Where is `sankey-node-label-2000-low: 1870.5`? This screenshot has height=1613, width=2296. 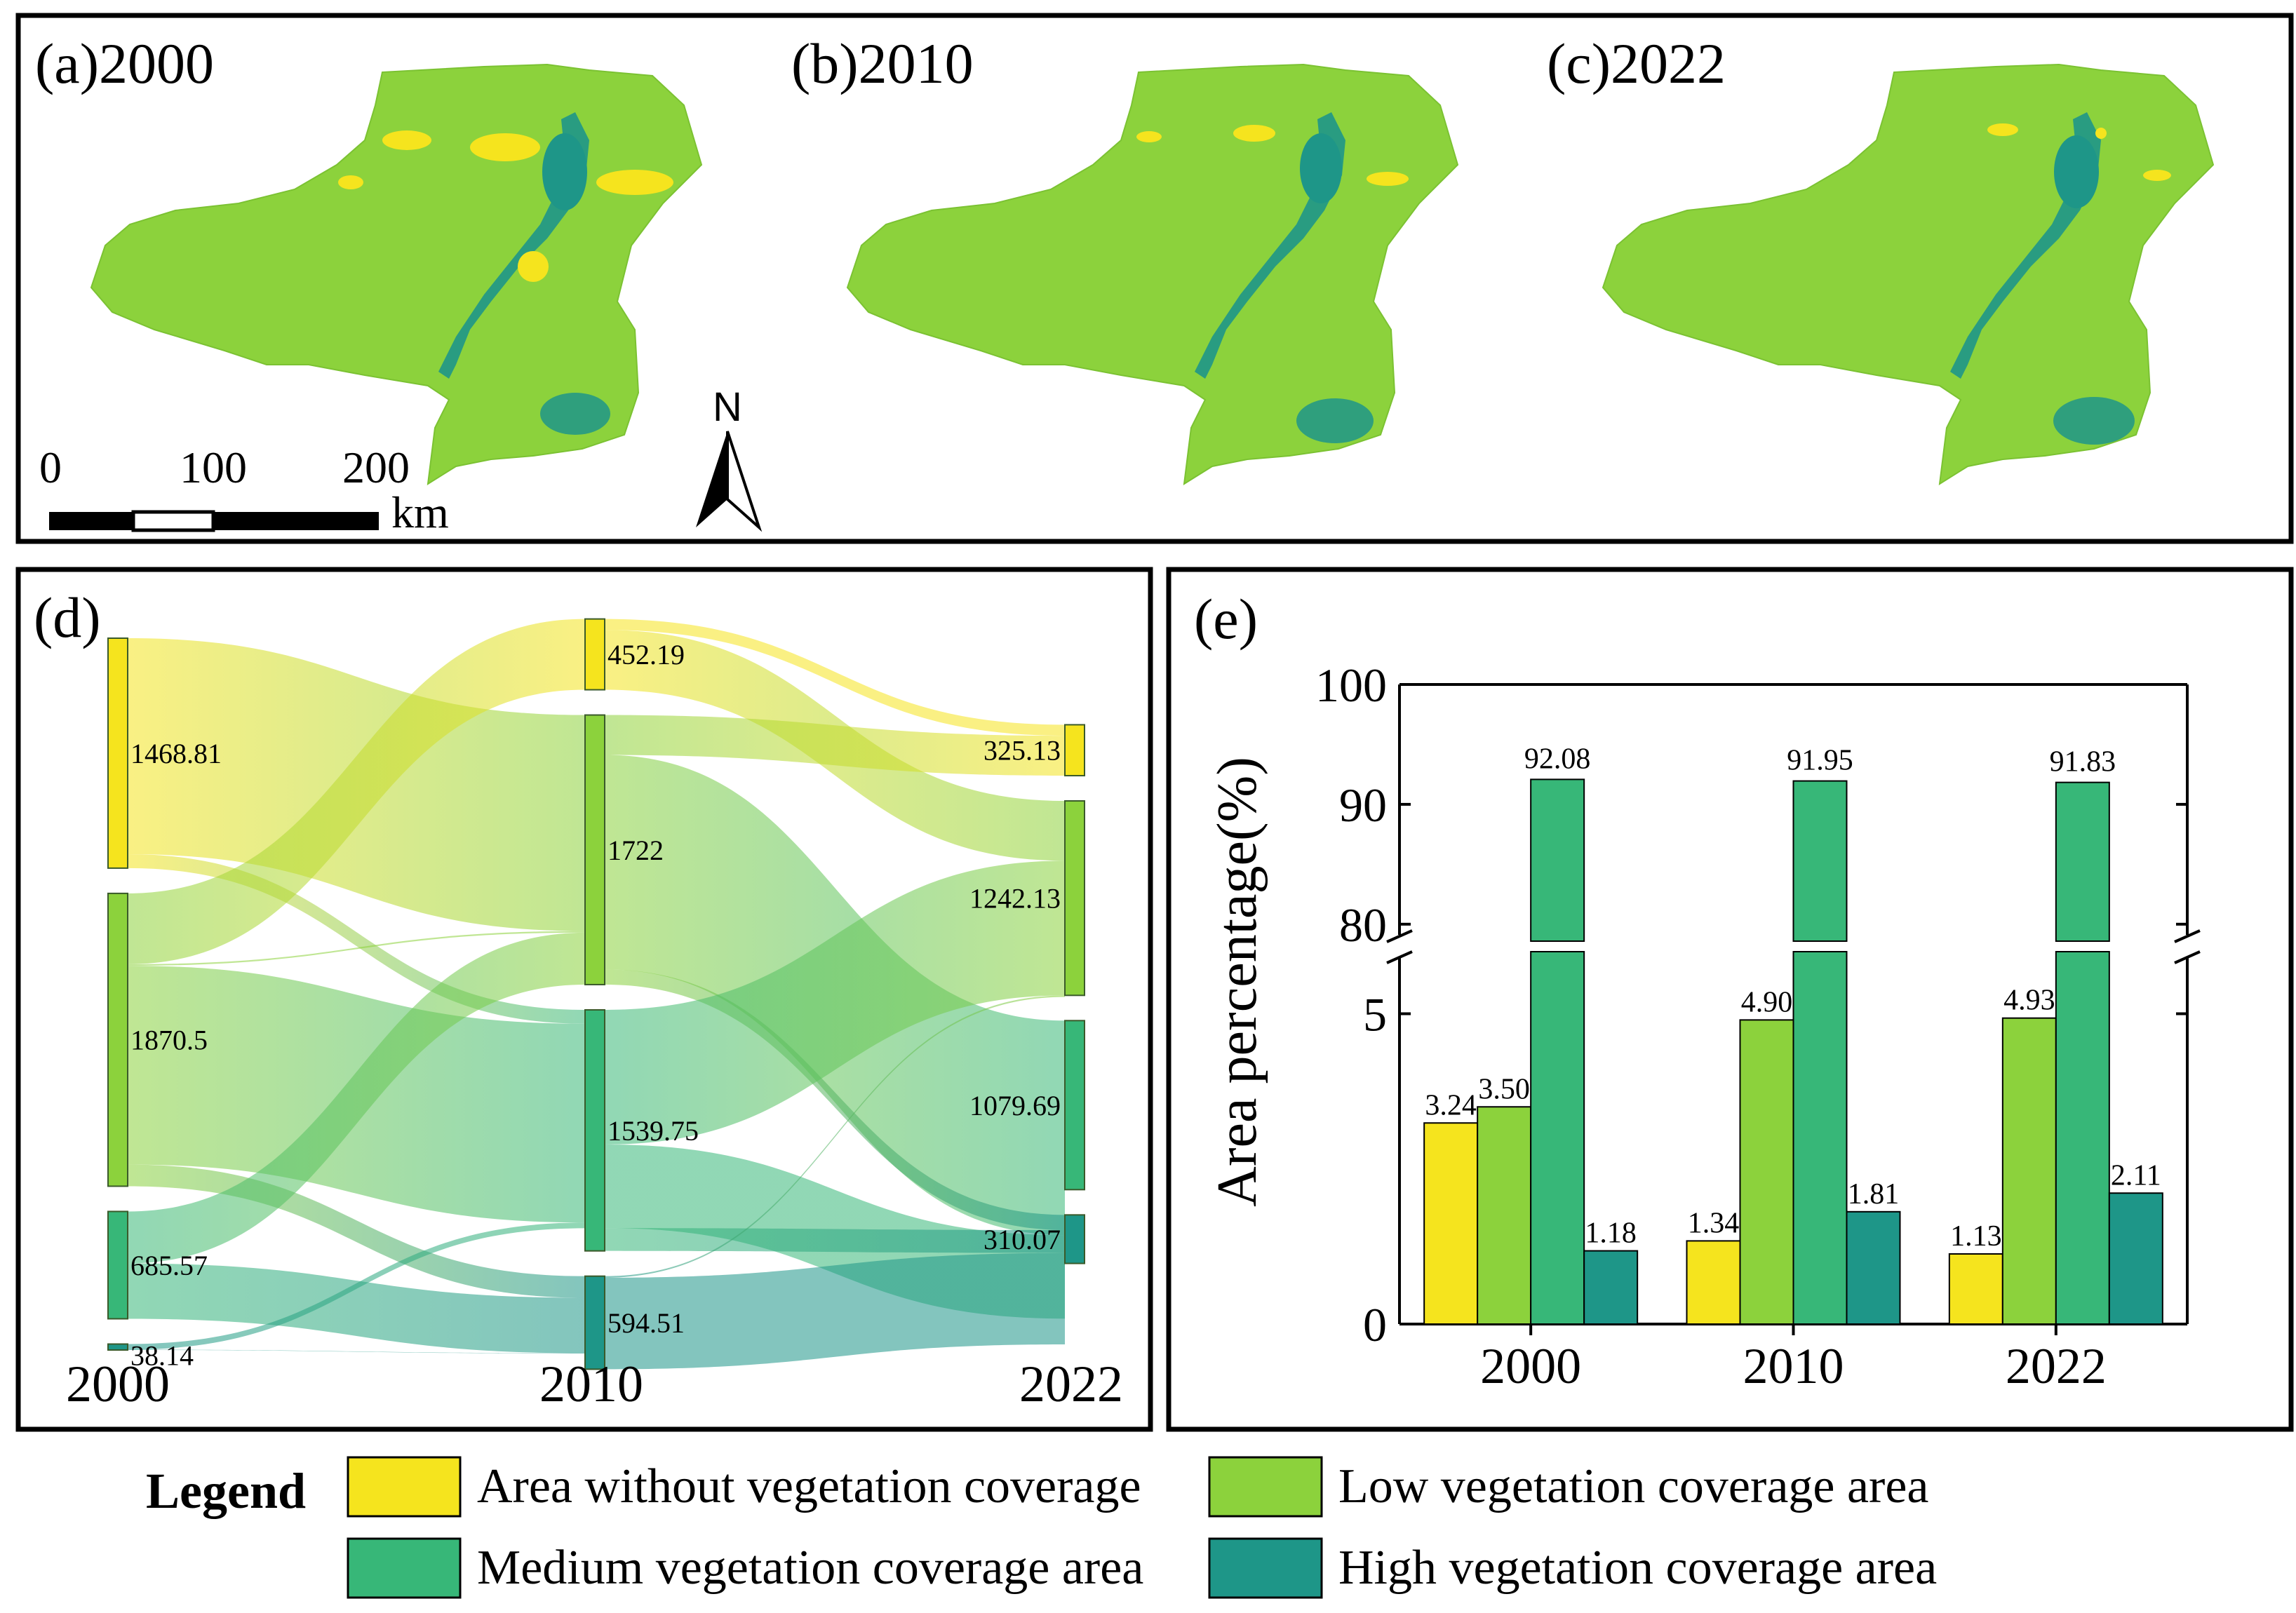
sankey-node-label-2000-low: 1870.5 is located at coordinates (169, 1040).